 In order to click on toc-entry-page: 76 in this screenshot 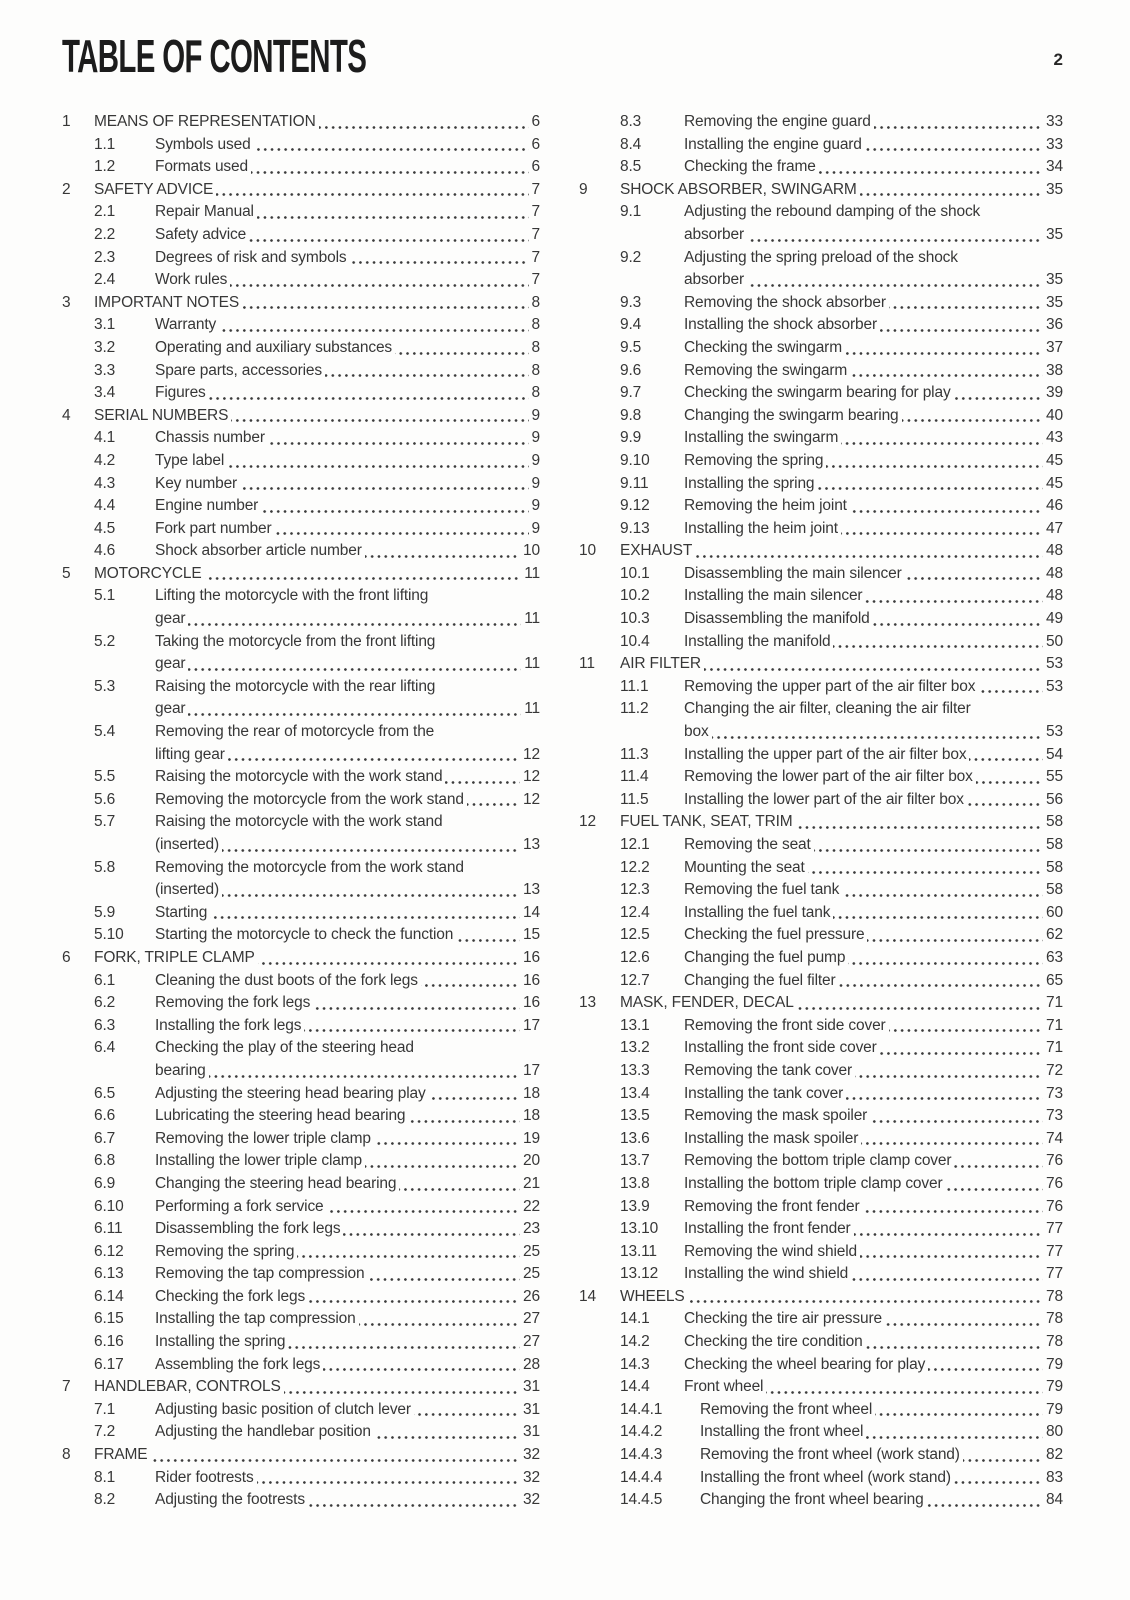, I will do `click(1054, 1161)`.